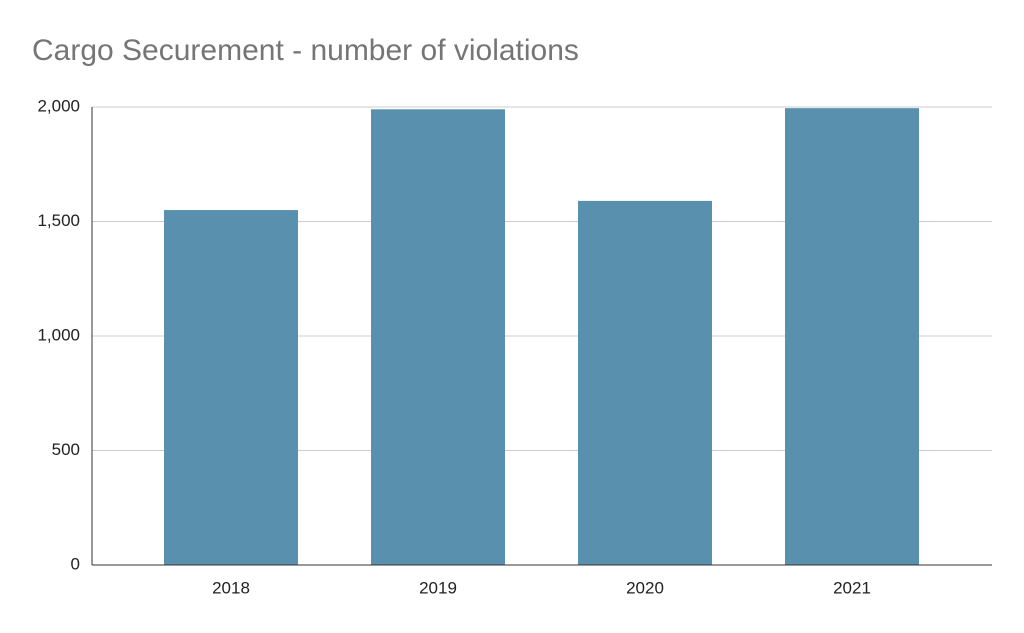  What do you see at coordinates (852, 587) in the screenshot?
I see `x-tick-label: 2021` at bounding box center [852, 587].